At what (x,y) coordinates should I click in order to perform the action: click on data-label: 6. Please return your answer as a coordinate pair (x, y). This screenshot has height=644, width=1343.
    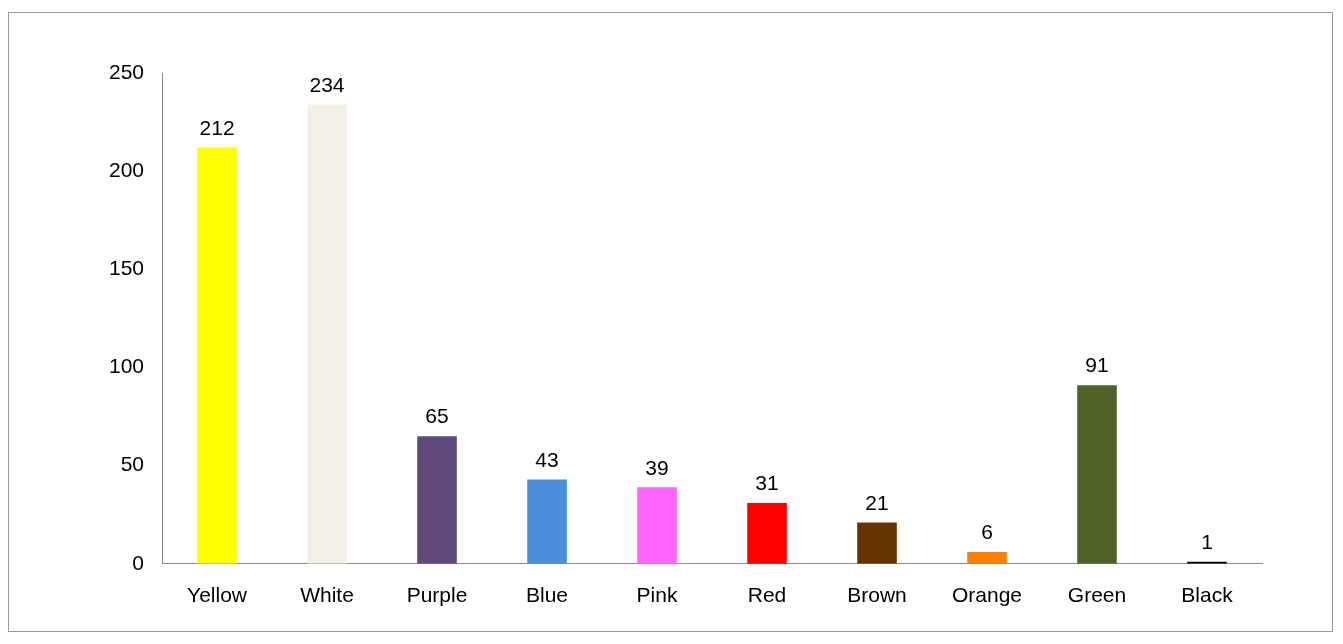
    Looking at the image, I should click on (987, 532).